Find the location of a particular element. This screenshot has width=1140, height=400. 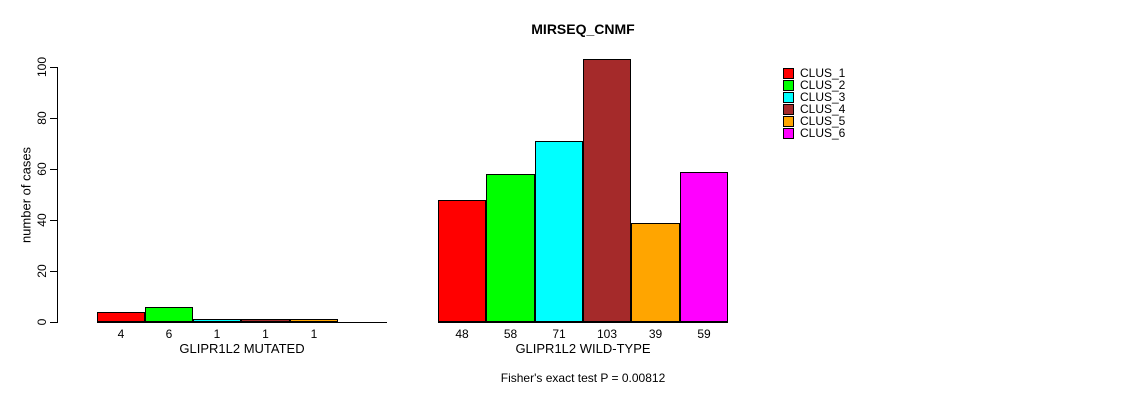

bar-value-label: 58 is located at coordinates (510, 334).